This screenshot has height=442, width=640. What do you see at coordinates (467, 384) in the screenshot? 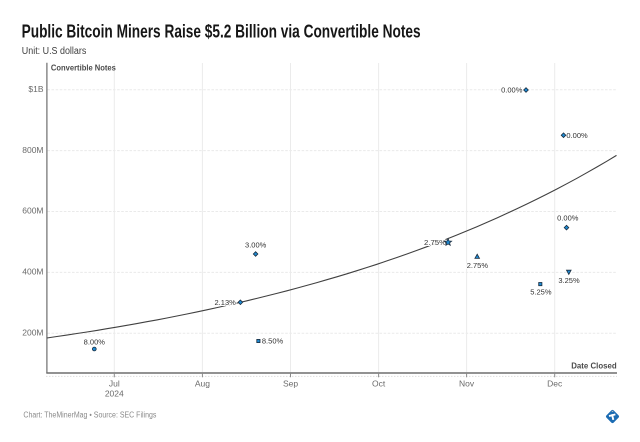
I see `svg-text: Nov` at bounding box center [467, 384].